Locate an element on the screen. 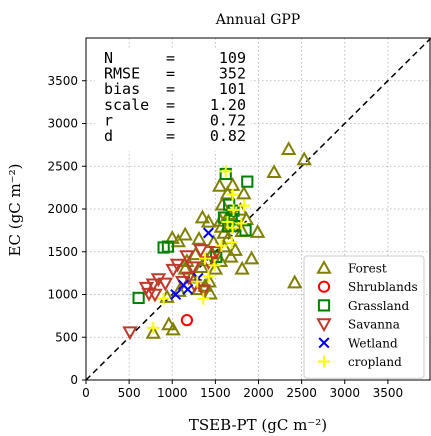 The width and height of the screenshot is (431, 436). legend-marker-savanna is located at coordinates (324, 325).